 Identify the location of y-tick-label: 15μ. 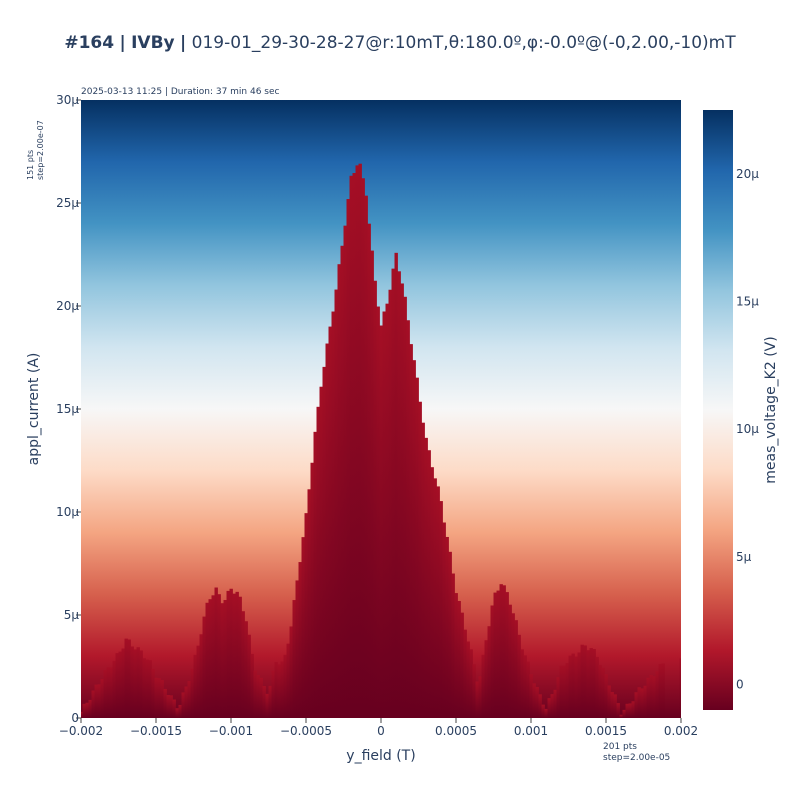
(67, 409).